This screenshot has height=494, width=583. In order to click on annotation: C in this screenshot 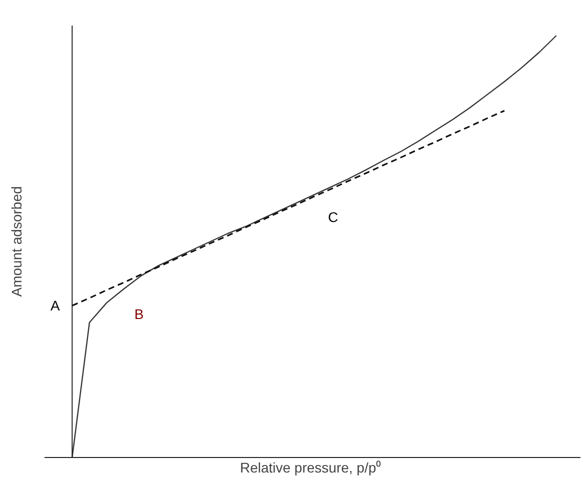, I will do `click(333, 217)`.